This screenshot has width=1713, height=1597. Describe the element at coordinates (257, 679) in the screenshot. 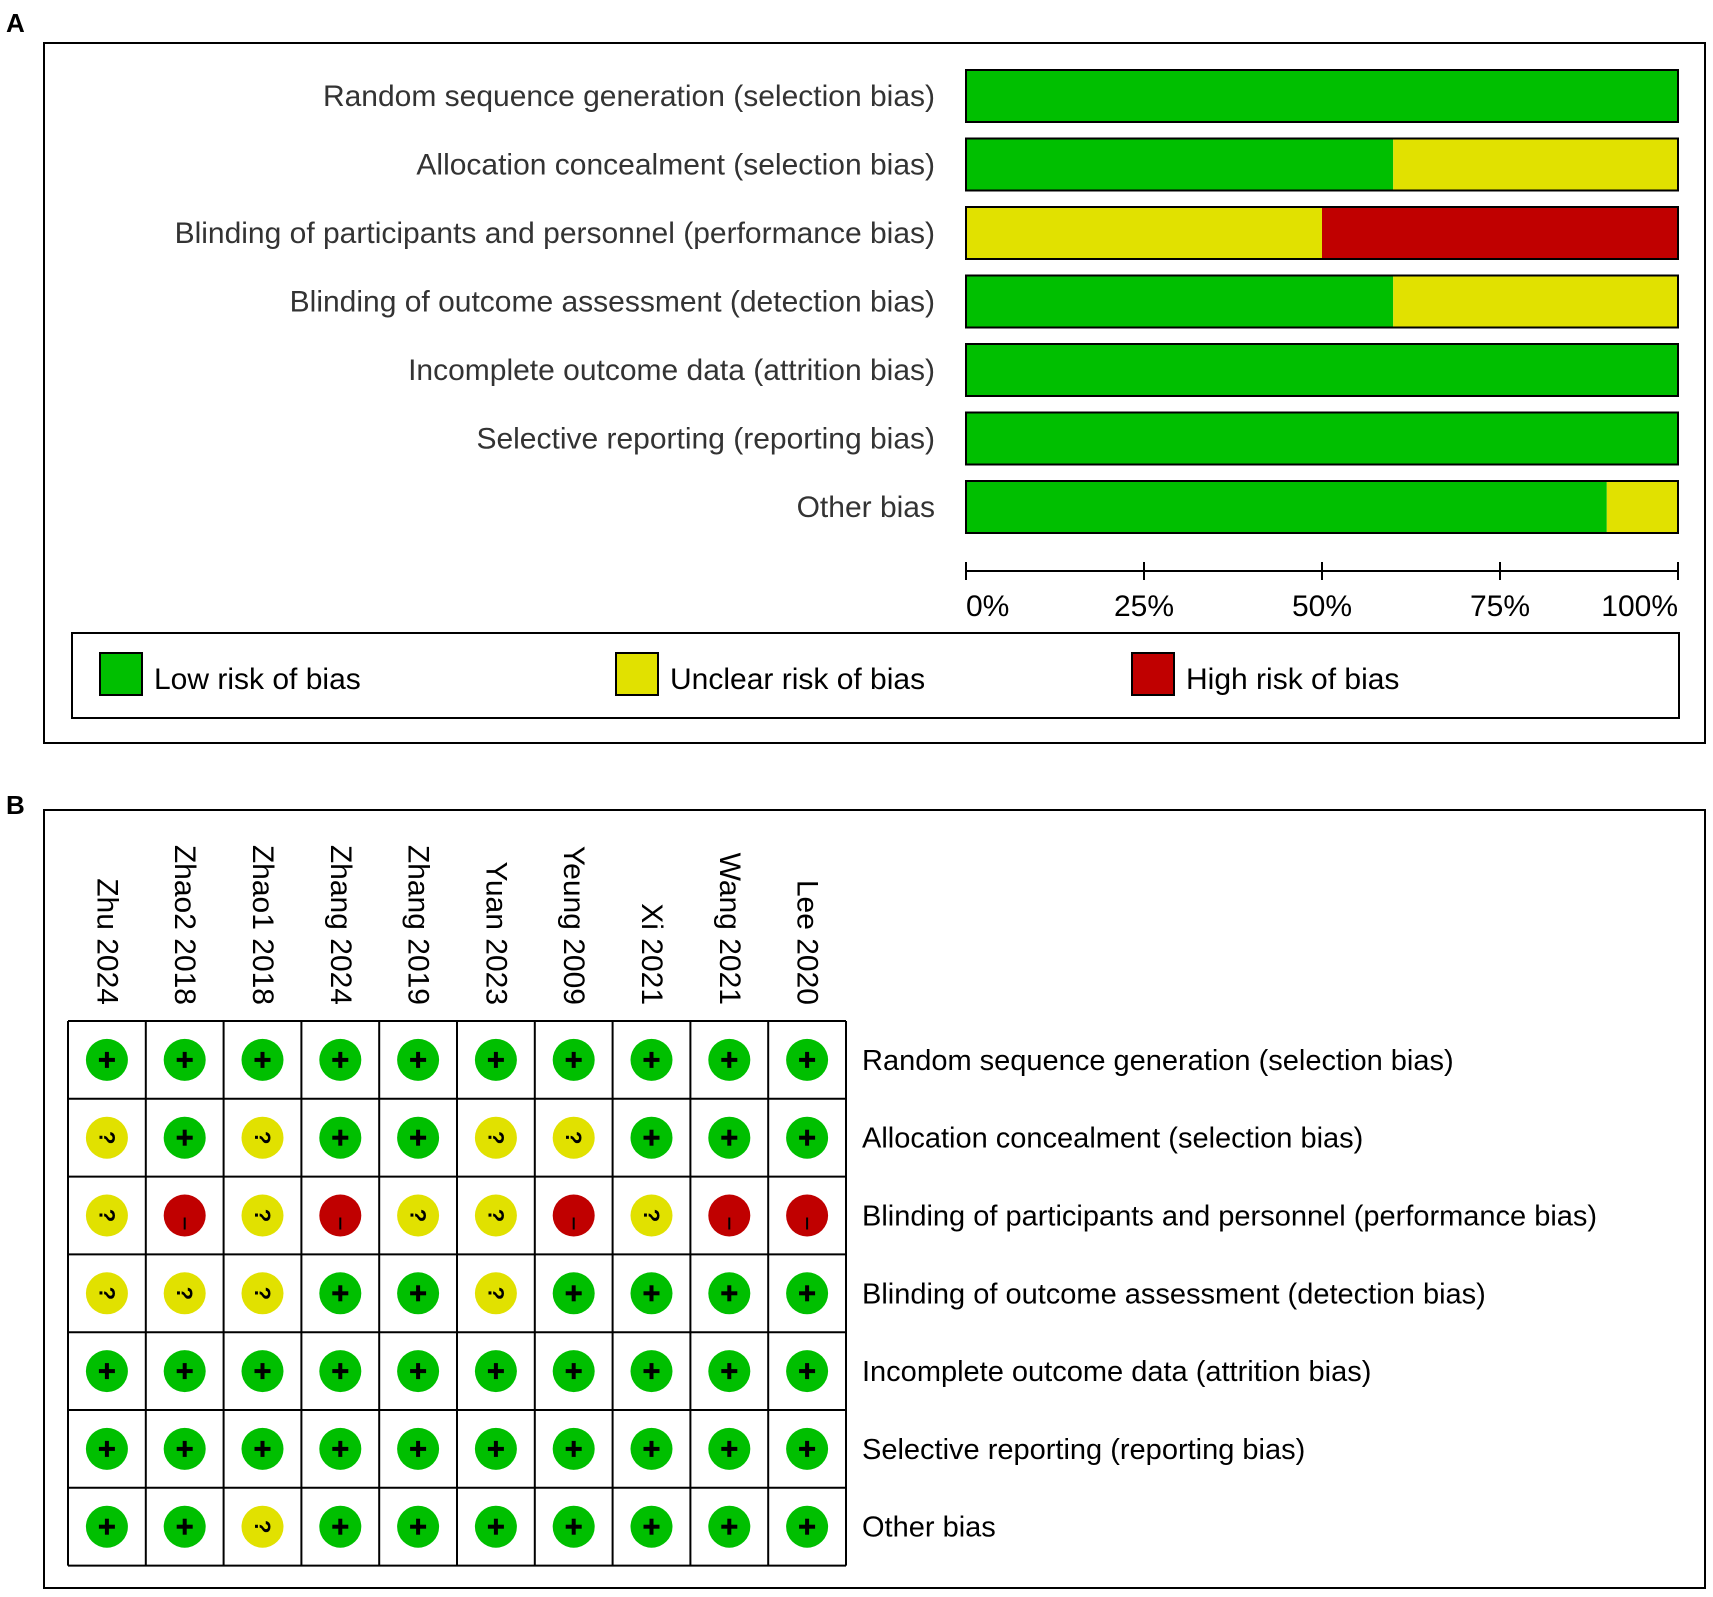

I see `legend-label: Low risk of bias` at that location.